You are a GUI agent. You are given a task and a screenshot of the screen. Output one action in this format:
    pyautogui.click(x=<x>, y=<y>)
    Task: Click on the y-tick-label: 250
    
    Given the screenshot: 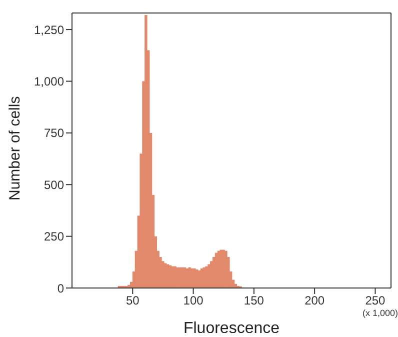 What is the action you would take?
    pyautogui.click(x=54, y=237)
    